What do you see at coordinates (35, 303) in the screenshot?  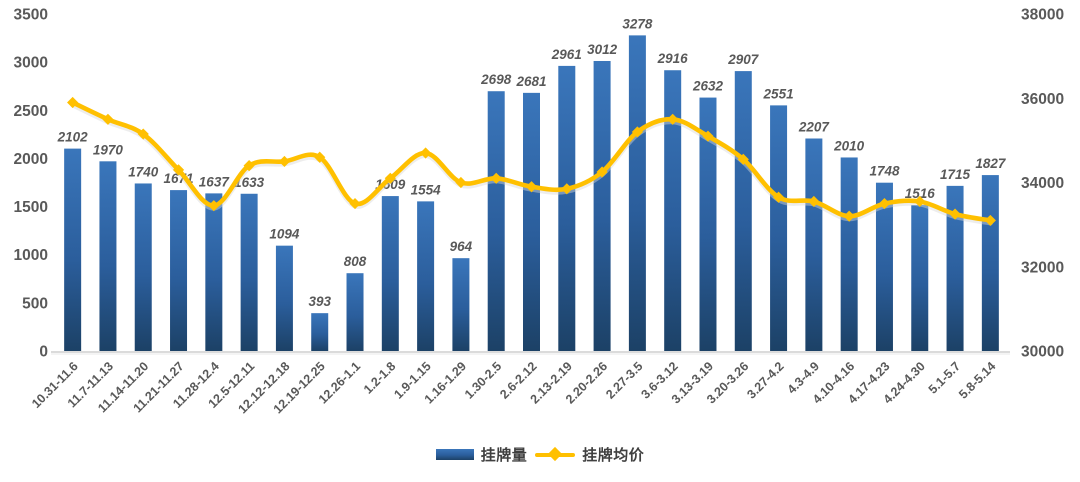 I see `left-axis-tick-label: 500` at bounding box center [35, 303].